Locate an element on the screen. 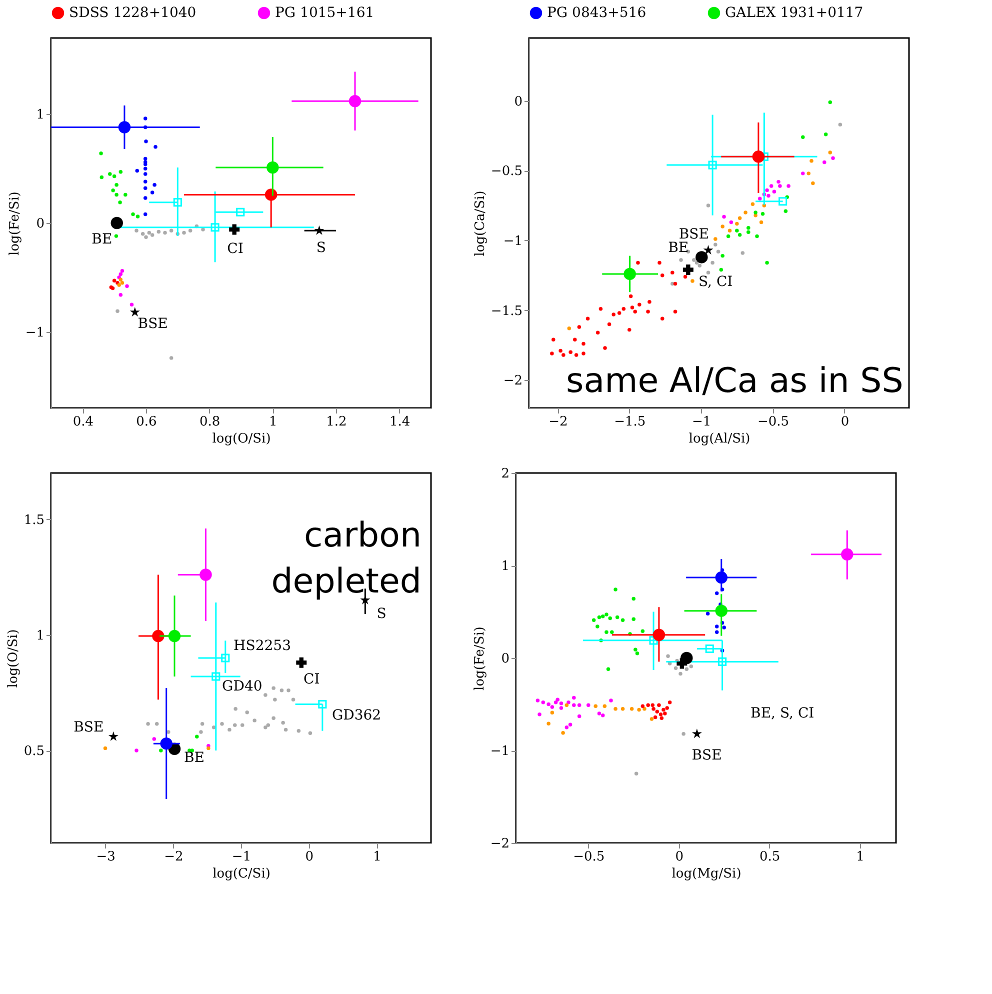 The height and width of the screenshot is (994, 992). x-tick-label: 0.6 is located at coordinates (146, 422).